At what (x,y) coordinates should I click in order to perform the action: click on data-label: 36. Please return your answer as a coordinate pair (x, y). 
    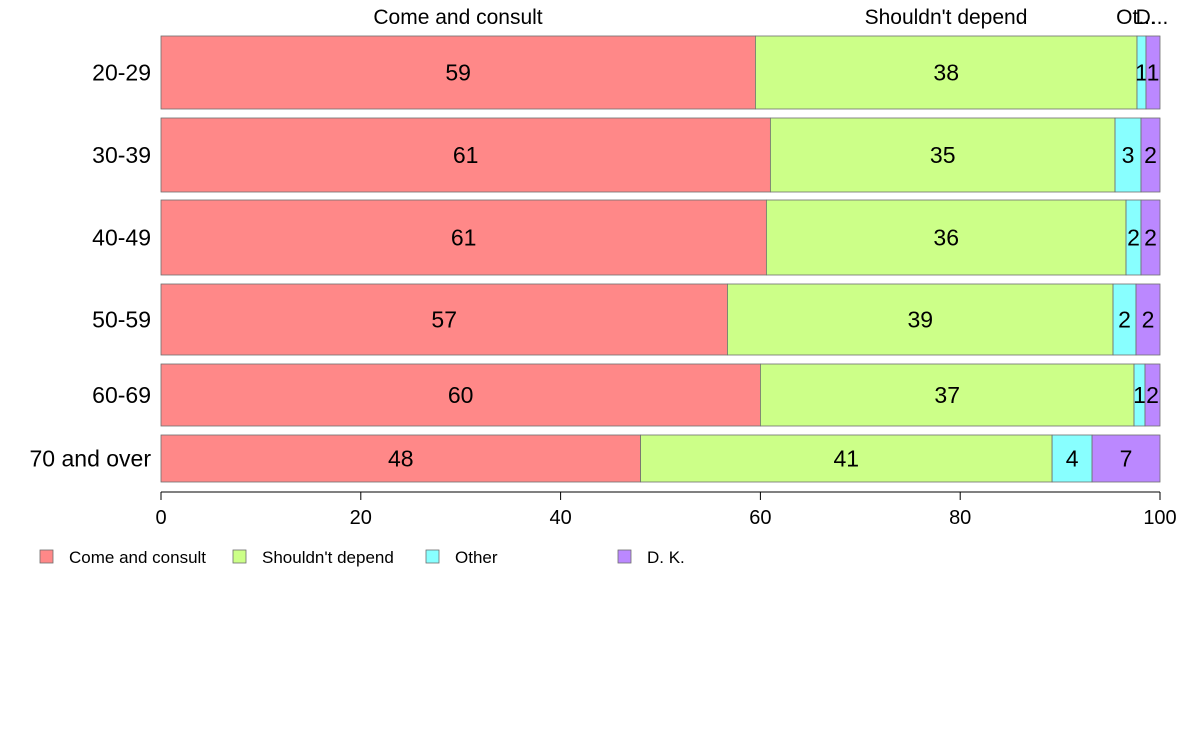
    Looking at the image, I should click on (946, 238).